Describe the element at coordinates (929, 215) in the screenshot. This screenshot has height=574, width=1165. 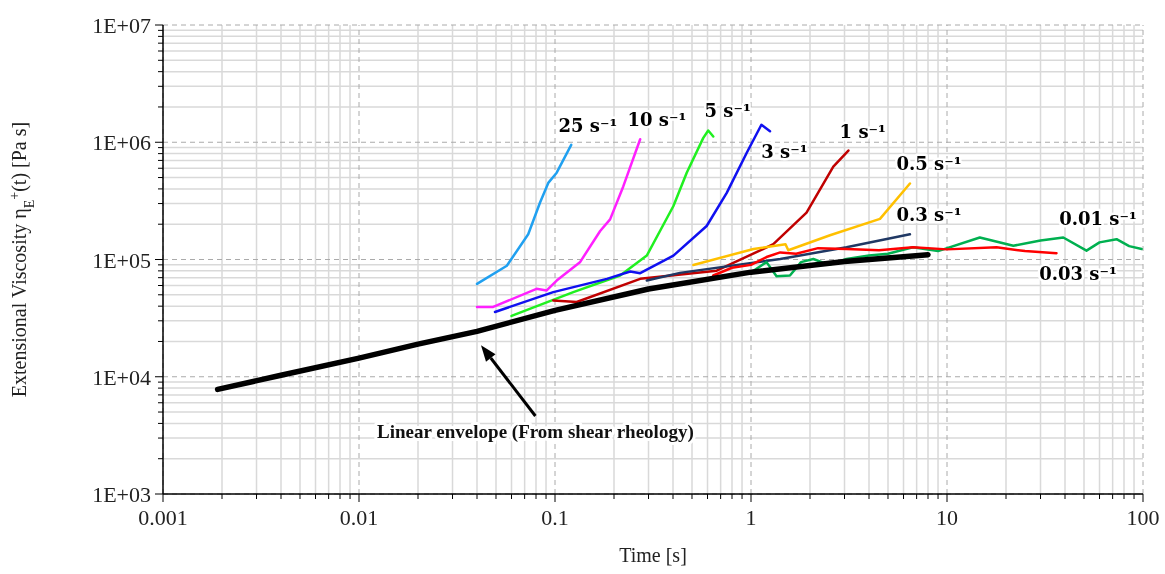
I see `series-label: 0.3 s⁻¹` at that location.